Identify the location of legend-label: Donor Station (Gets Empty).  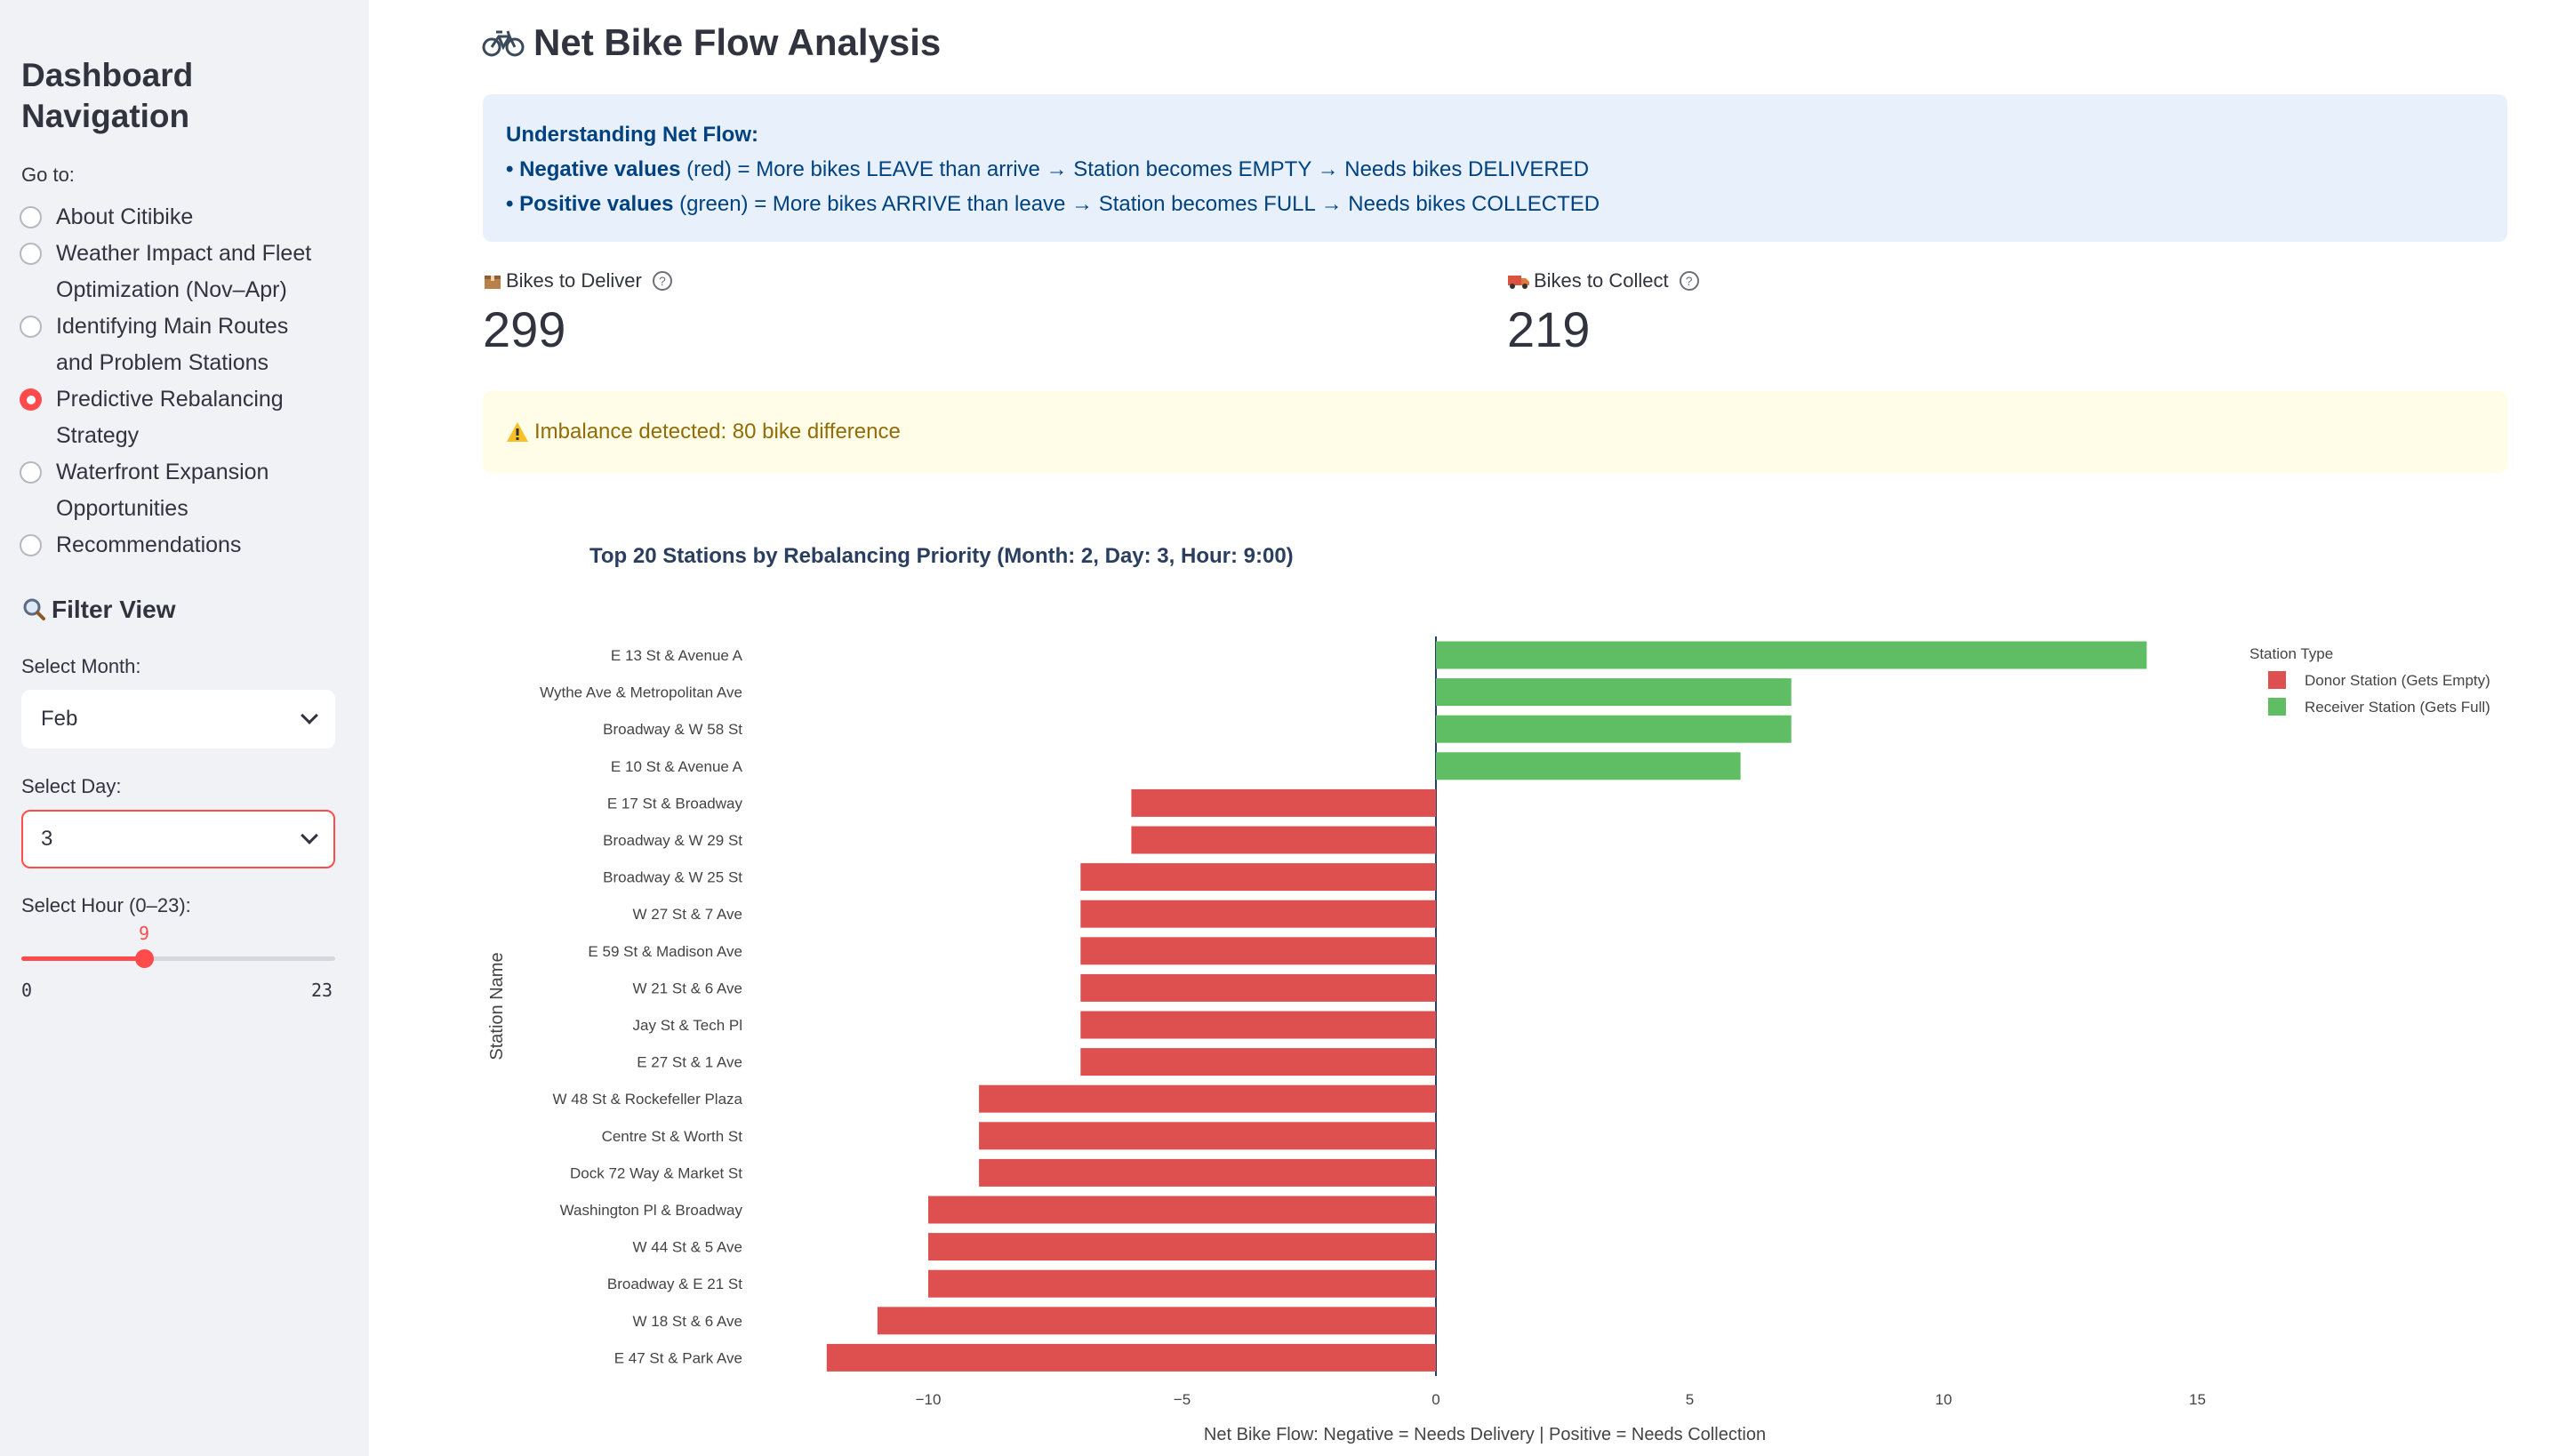
(2397, 680).